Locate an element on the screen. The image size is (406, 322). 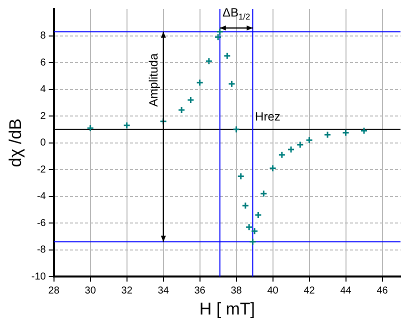
y-tick-label: -8 is located at coordinates (41, 250).